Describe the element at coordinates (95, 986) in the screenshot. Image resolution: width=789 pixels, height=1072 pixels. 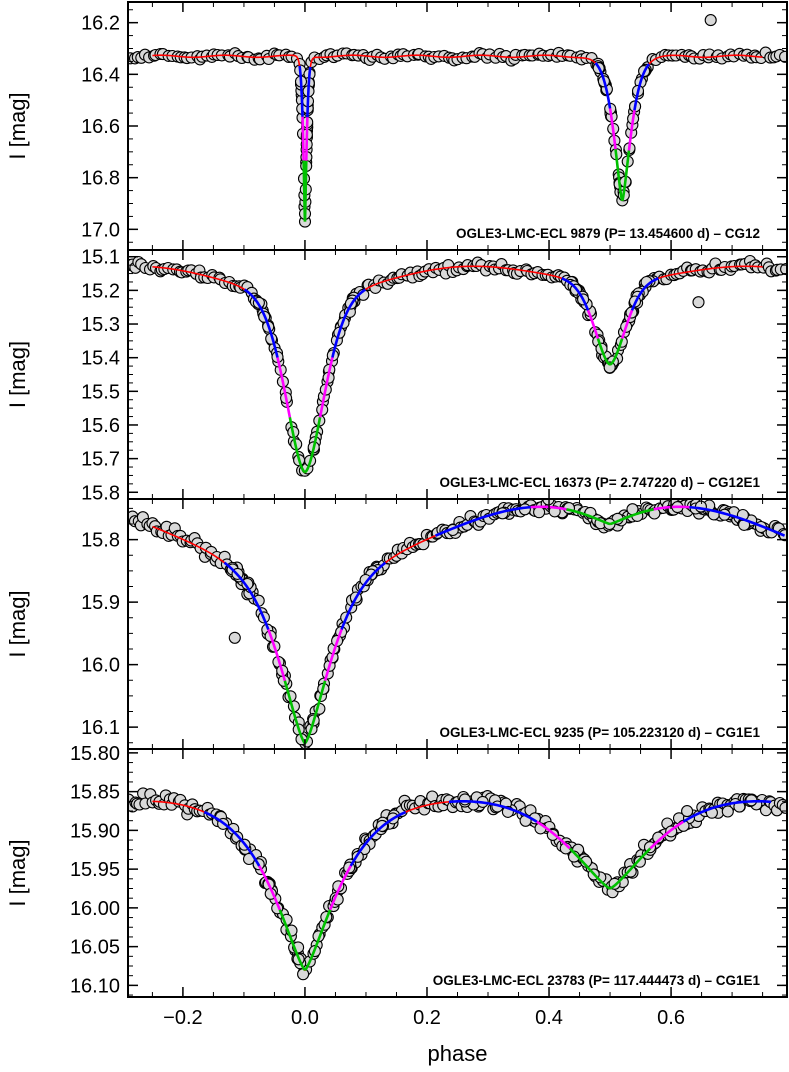
I see `y-tick-label: 16.10` at that location.